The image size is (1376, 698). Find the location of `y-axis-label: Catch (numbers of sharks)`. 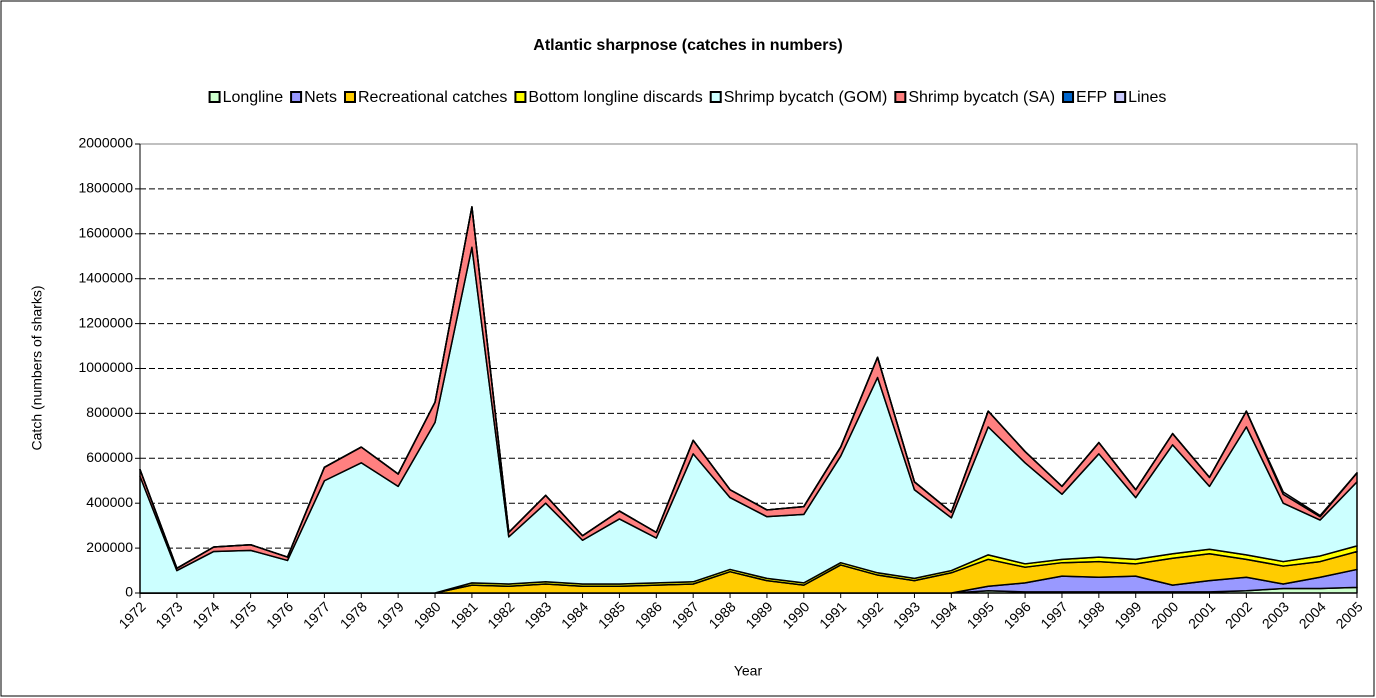

y-axis-label: Catch (numbers of sharks) is located at coordinates (37, 368).